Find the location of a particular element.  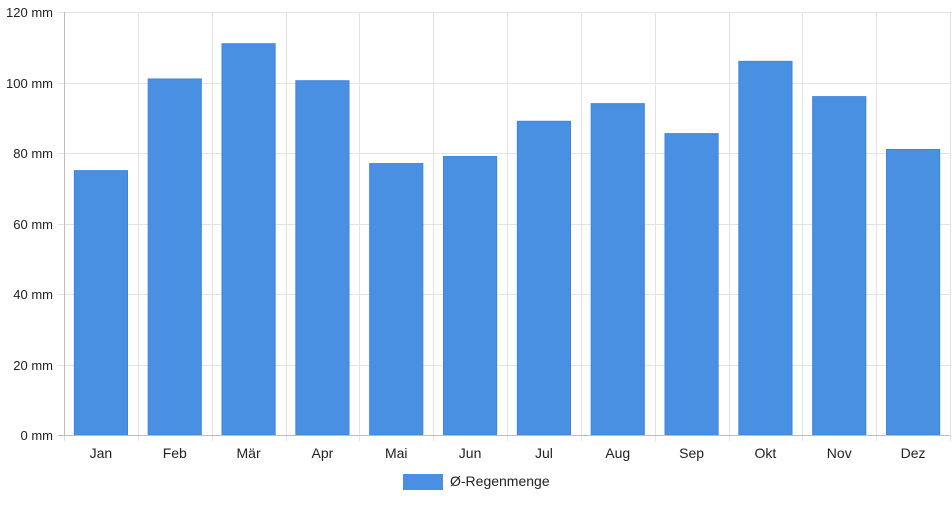

legend-swatch is located at coordinates (423, 482).